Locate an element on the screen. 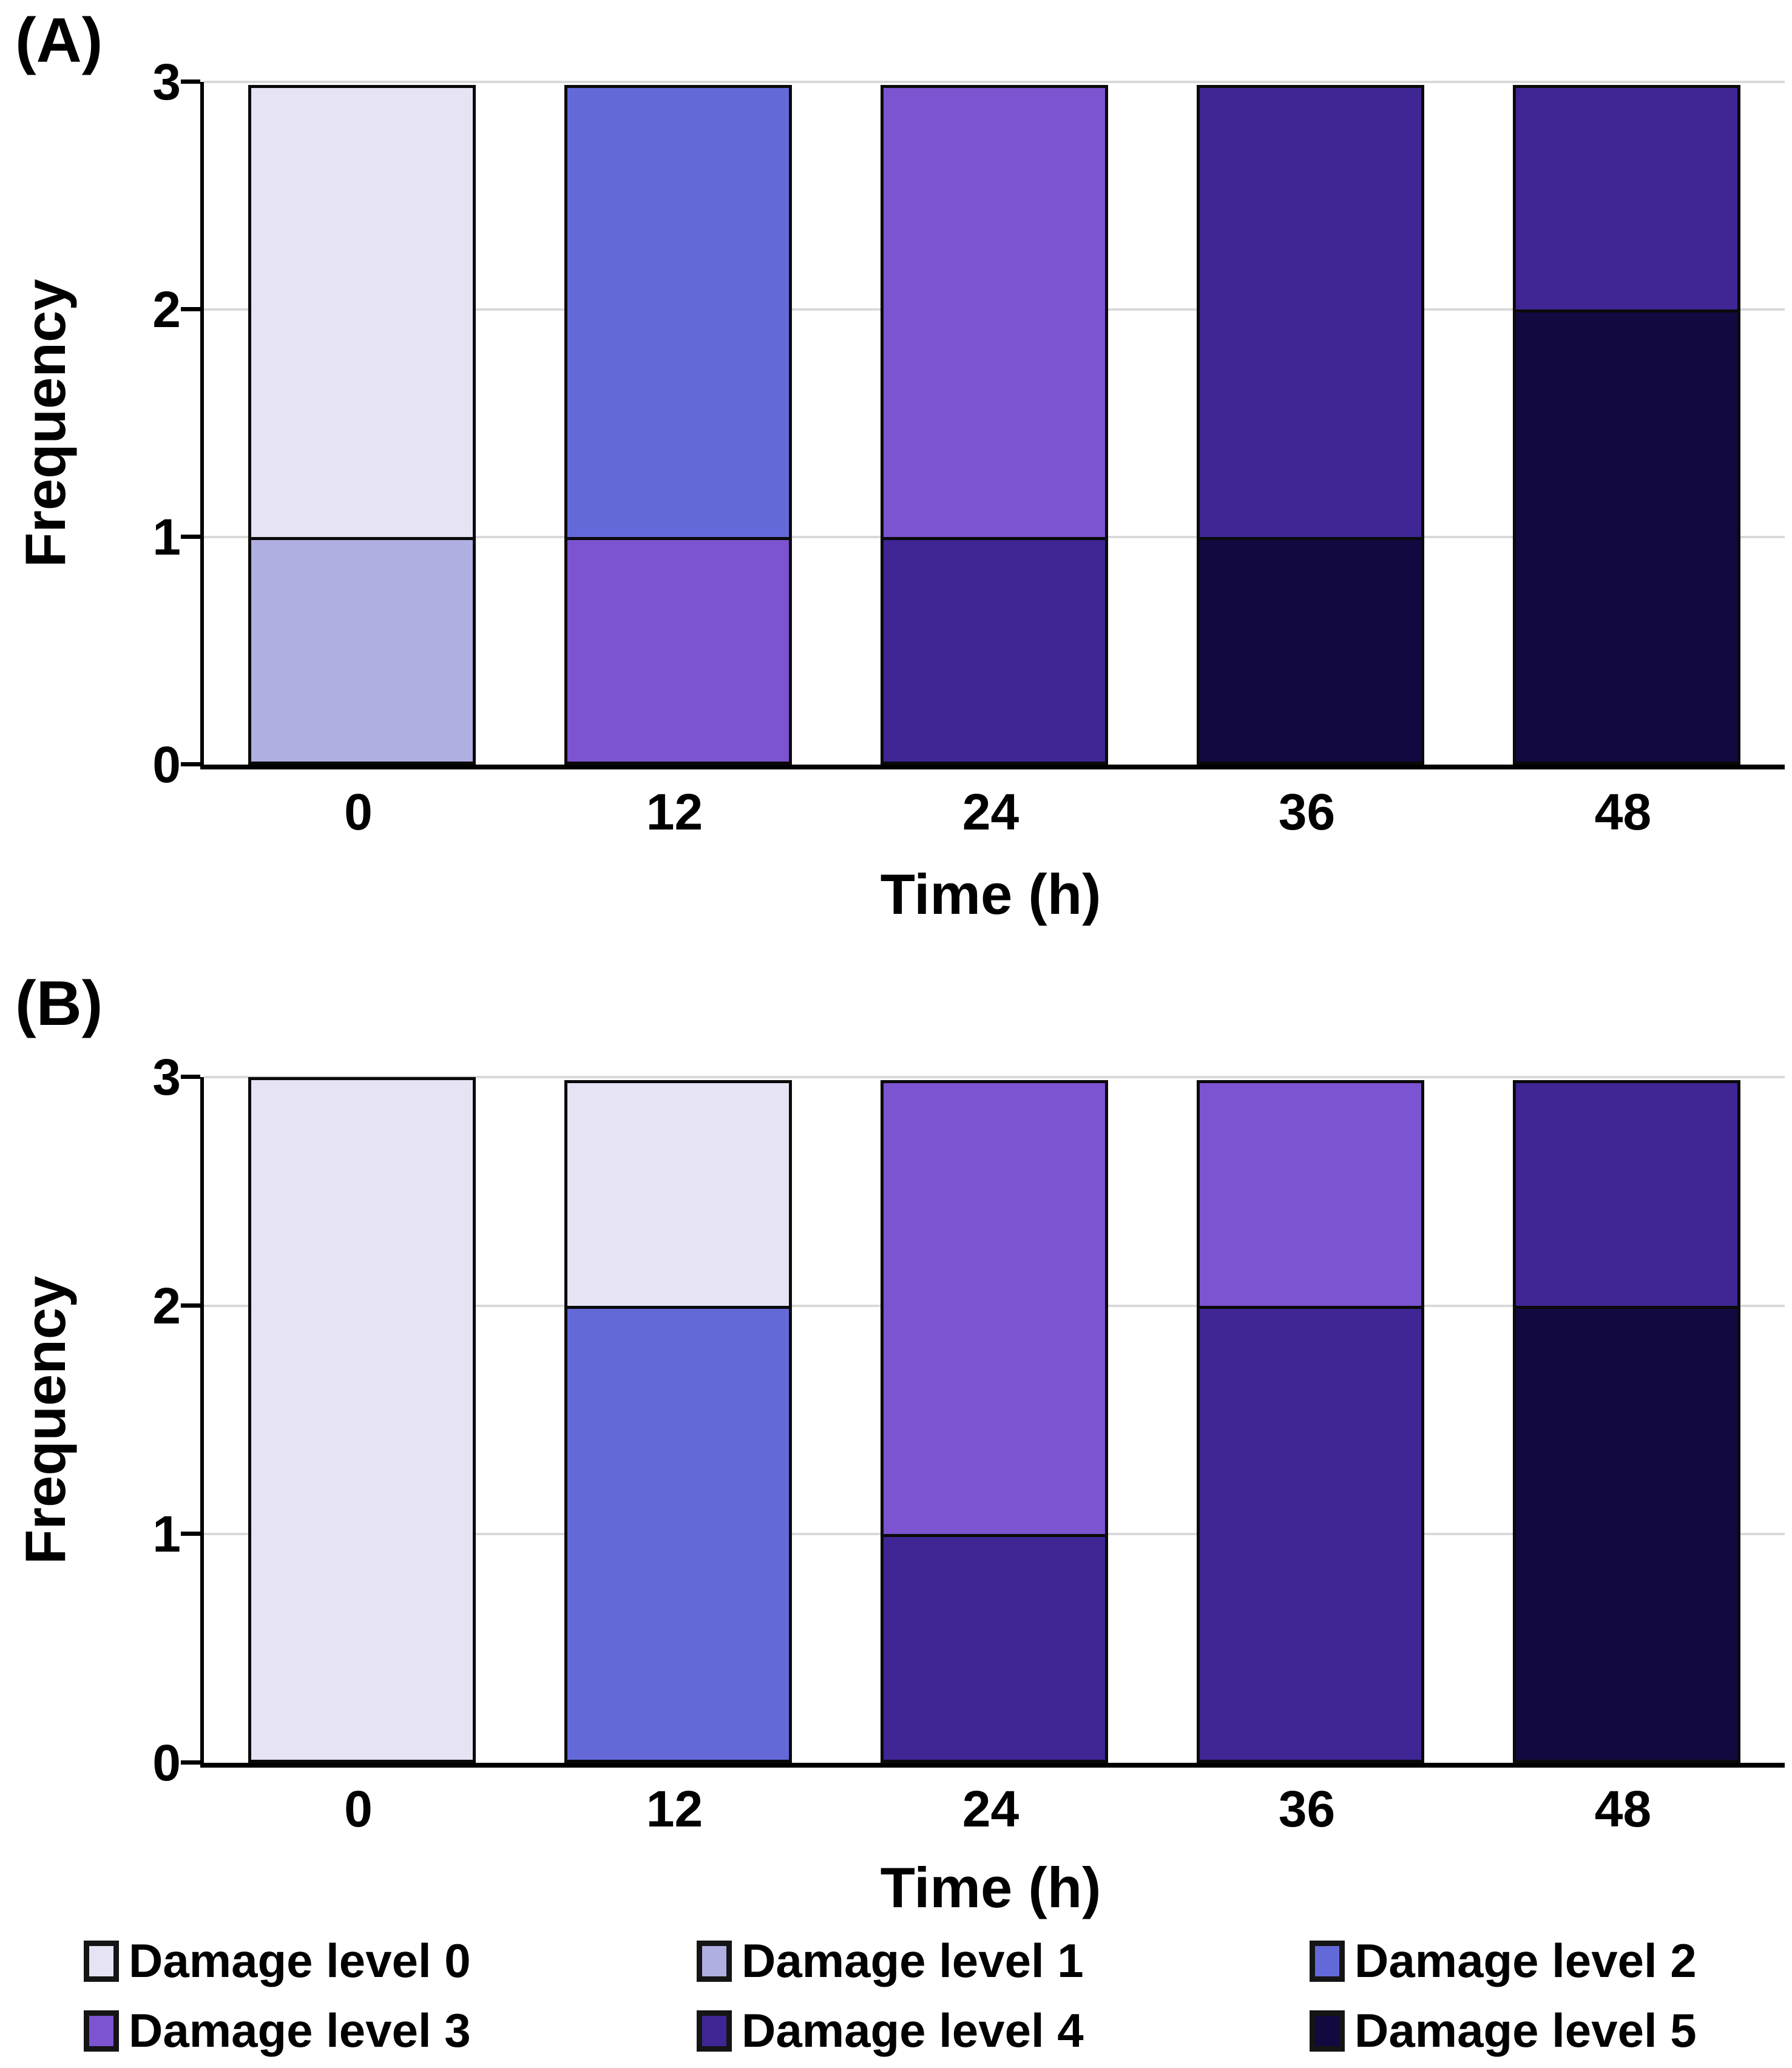 The image size is (1792, 2068). bar-b-t24 is located at coordinates (994, 1420).